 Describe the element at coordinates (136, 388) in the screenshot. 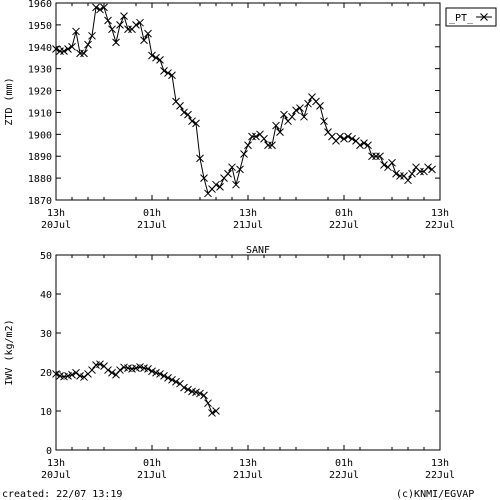

I see `series-line` at that location.